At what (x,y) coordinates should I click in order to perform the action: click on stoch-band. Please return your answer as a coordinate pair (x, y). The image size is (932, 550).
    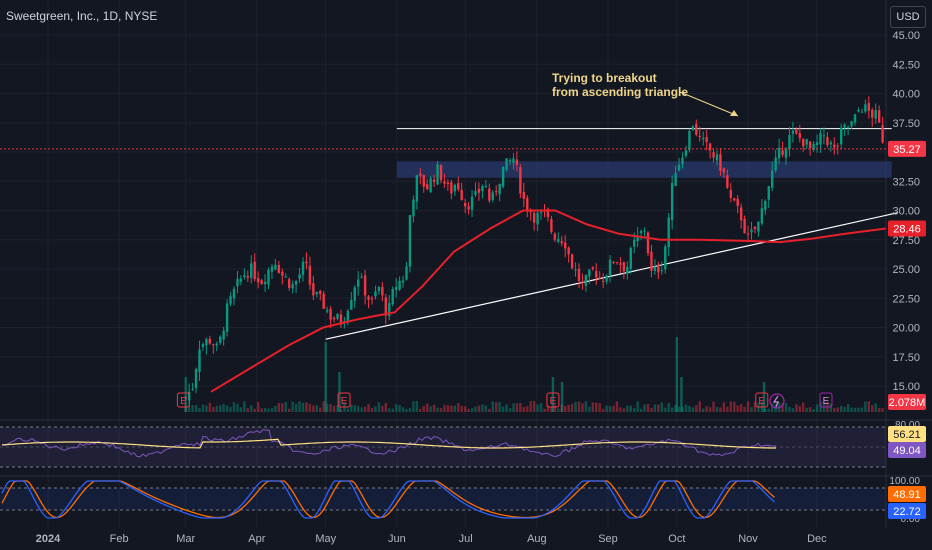
    Looking at the image, I should click on (443, 499).